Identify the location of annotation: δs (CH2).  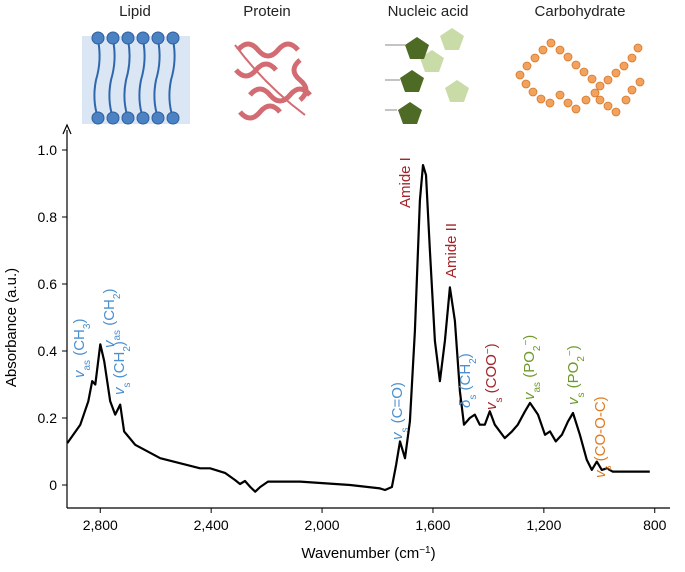
(468, 380).